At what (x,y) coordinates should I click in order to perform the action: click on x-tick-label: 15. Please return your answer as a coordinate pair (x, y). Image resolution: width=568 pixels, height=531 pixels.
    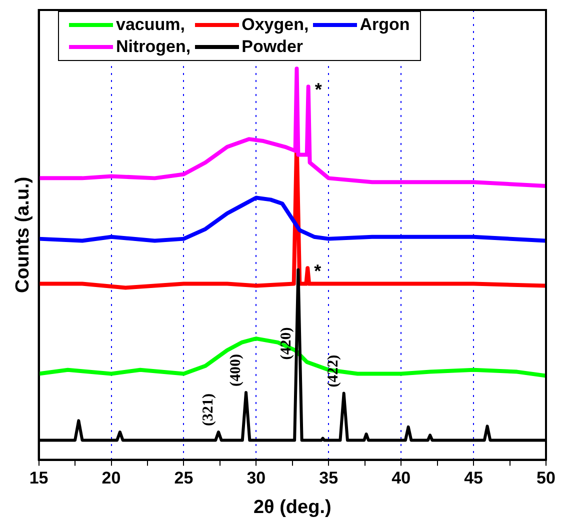
    Looking at the image, I should click on (38, 478).